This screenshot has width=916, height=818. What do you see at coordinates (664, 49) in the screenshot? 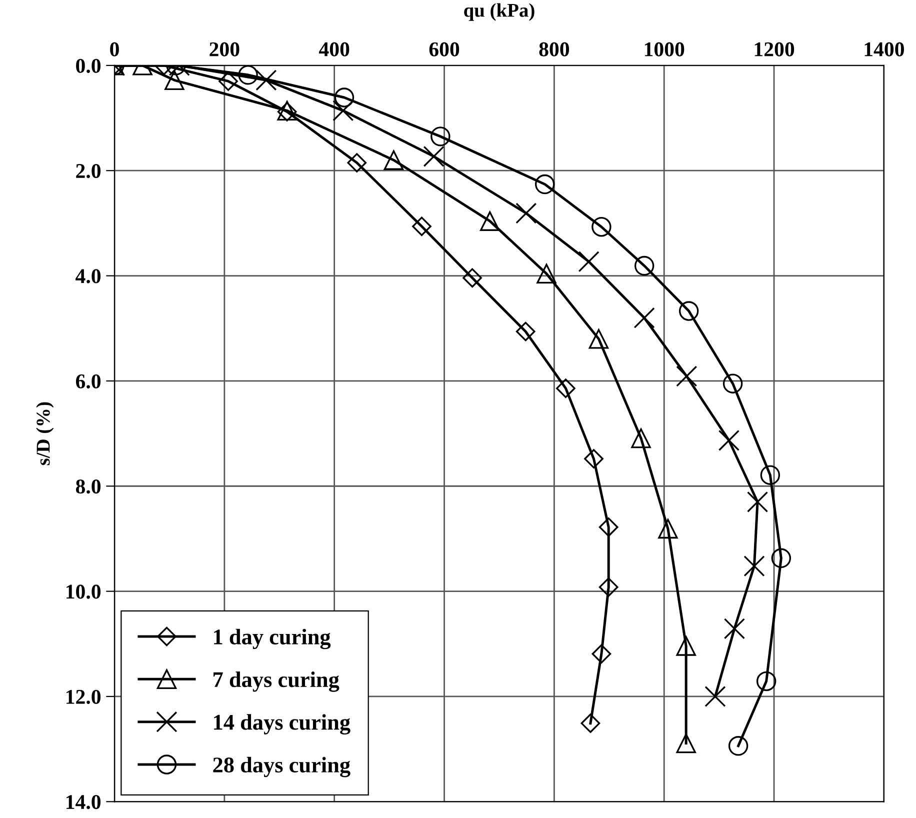
I see `x-tick-label: 1000` at bounding box center [664, 49].